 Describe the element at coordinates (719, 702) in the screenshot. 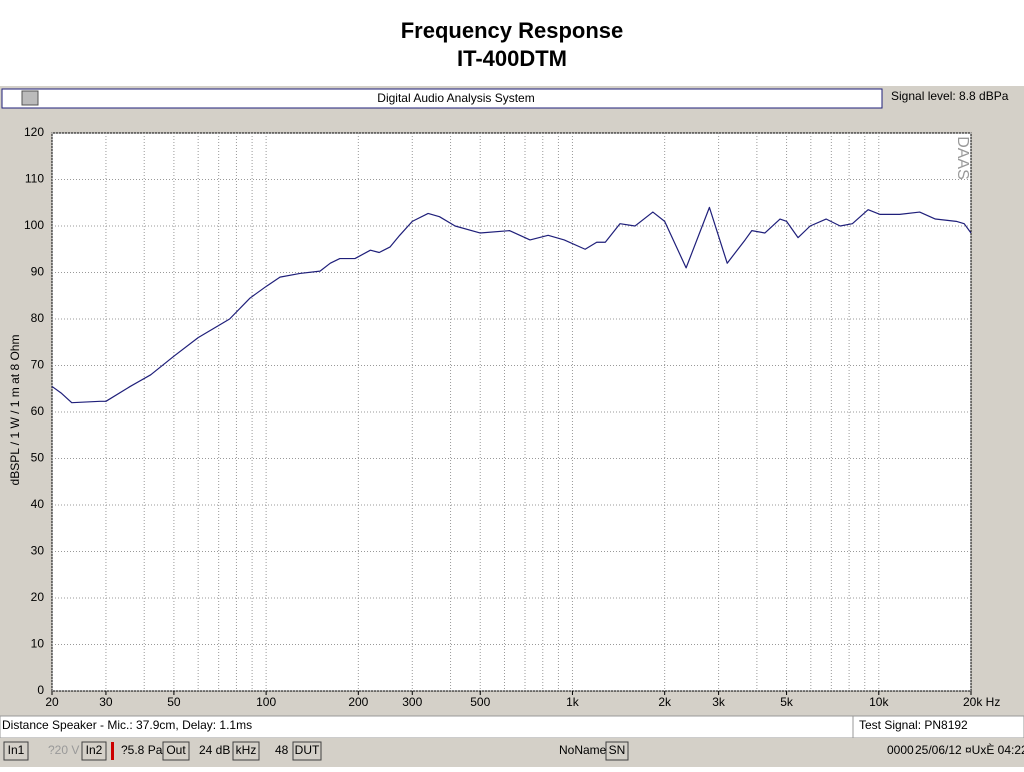

I see `x-tick-label: 3k` at that location.